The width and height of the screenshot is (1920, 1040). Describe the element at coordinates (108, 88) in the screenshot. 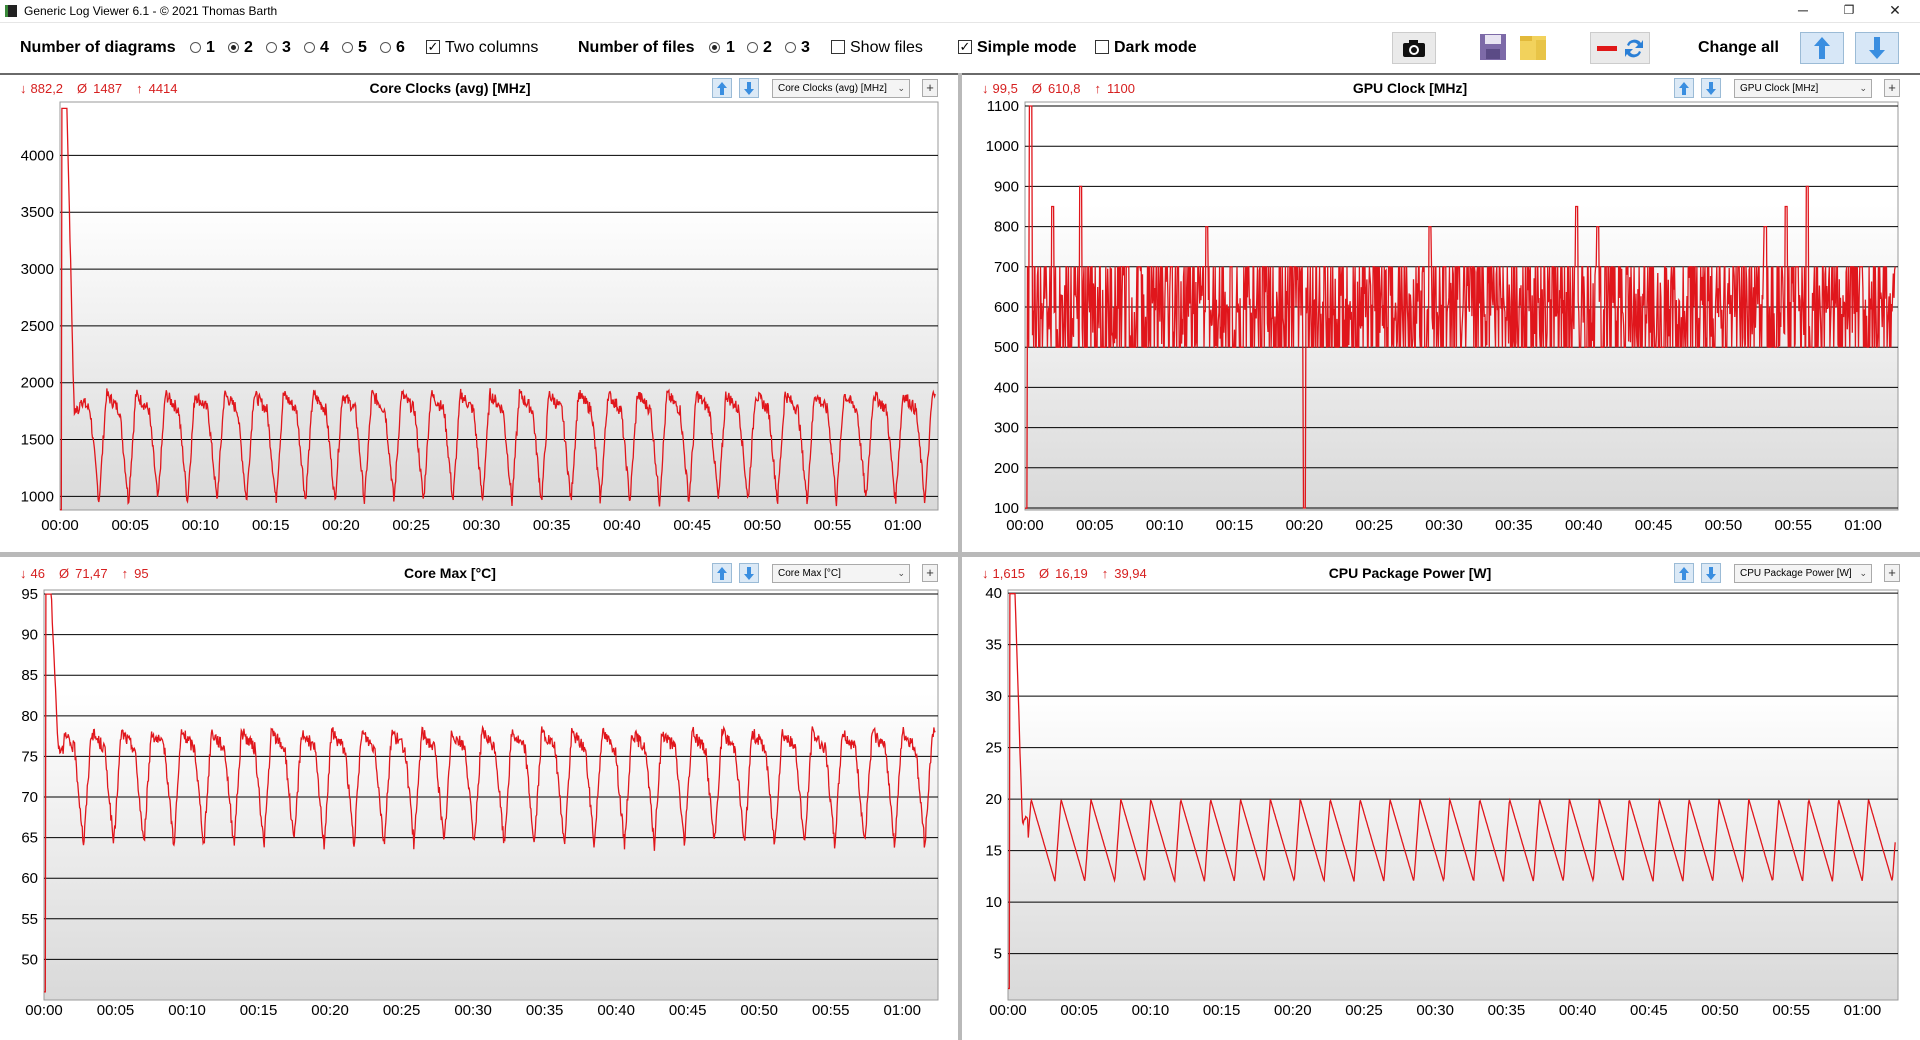

I see `stat-avg: 1487` at that location.